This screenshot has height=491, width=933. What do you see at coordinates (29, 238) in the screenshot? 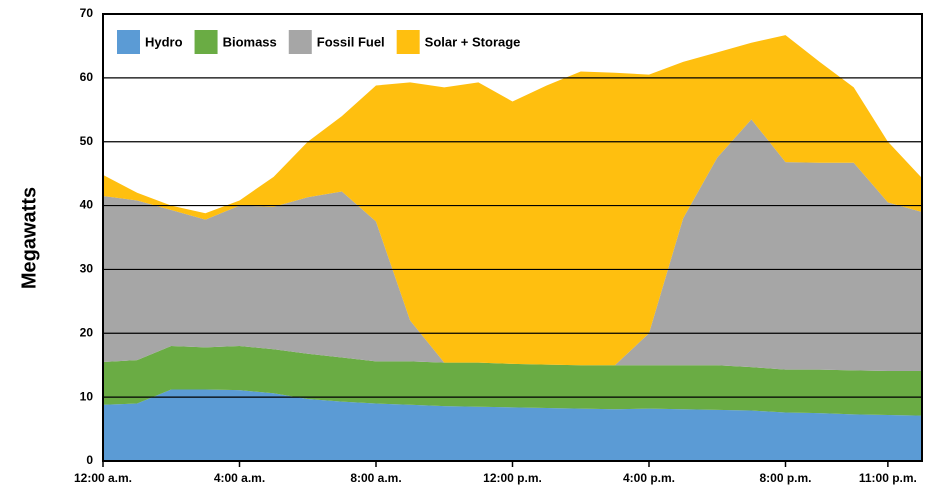
I see `y-axis-label: Megawatts` at bounding box center [29, 238].